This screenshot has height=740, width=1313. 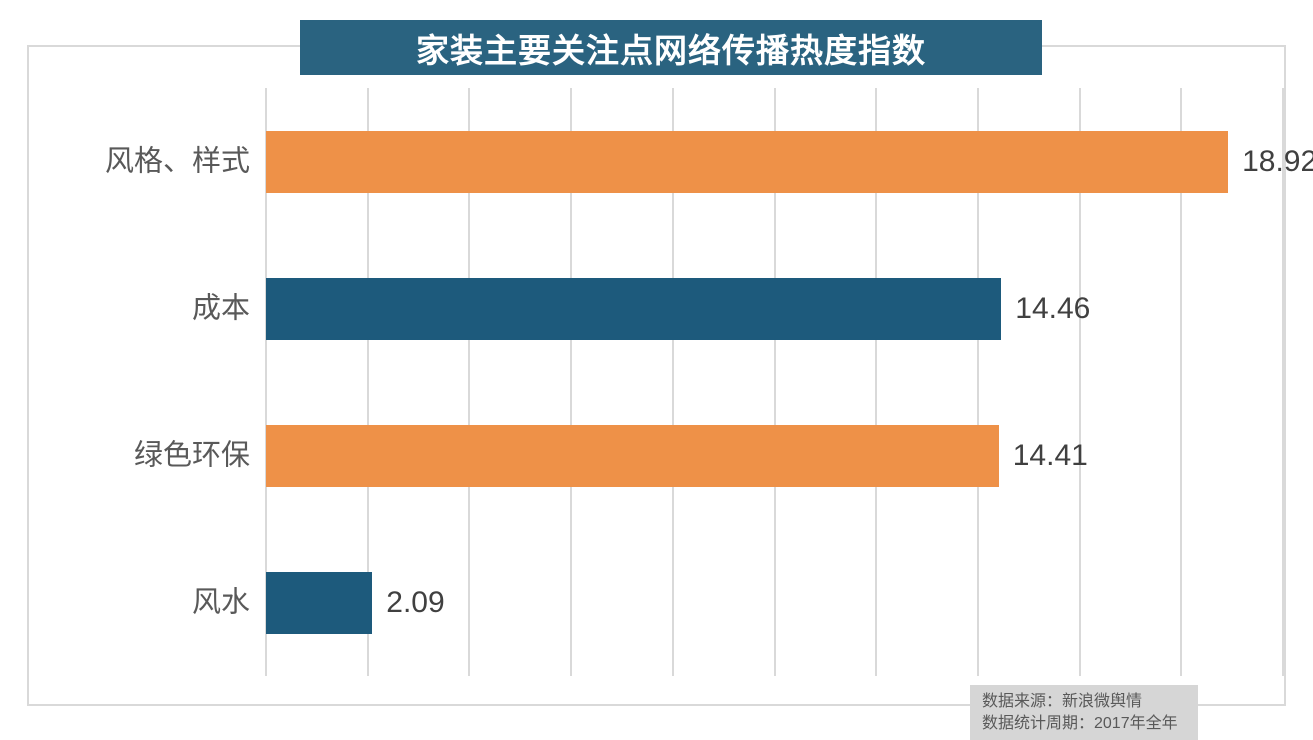 What do you see at coordinates (671, 47) in the screenshot?
I see `chart-title: 家装主要关注点网络传播热度指数` at bounding box center [671, 47].